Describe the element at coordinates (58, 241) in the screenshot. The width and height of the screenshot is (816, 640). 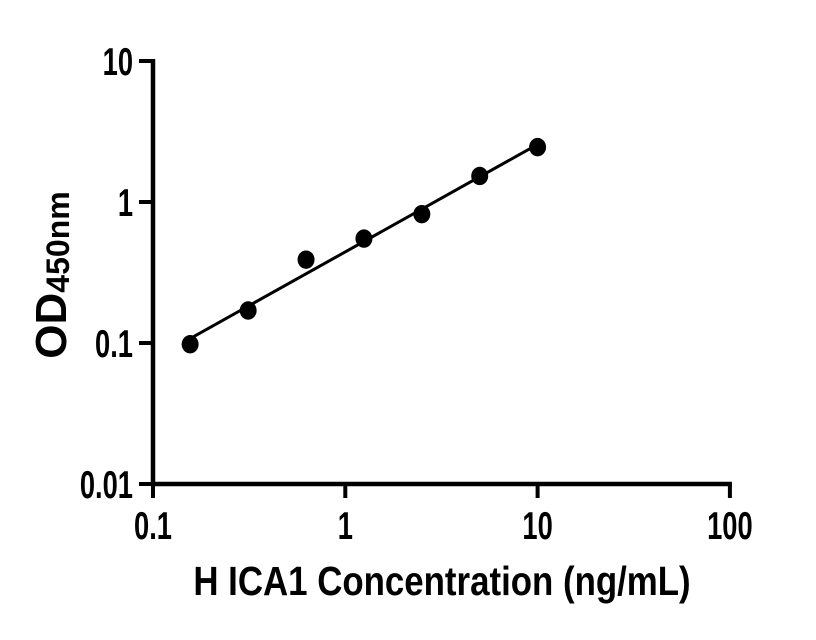
I see `y-axis-title-sub: 450nm` at that location.